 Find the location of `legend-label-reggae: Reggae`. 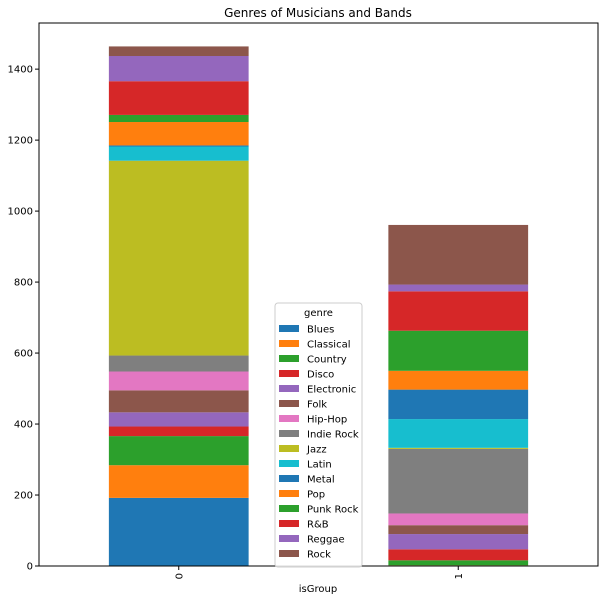

legend-label-reggae: Reggae is located at coordinates (326, 540).